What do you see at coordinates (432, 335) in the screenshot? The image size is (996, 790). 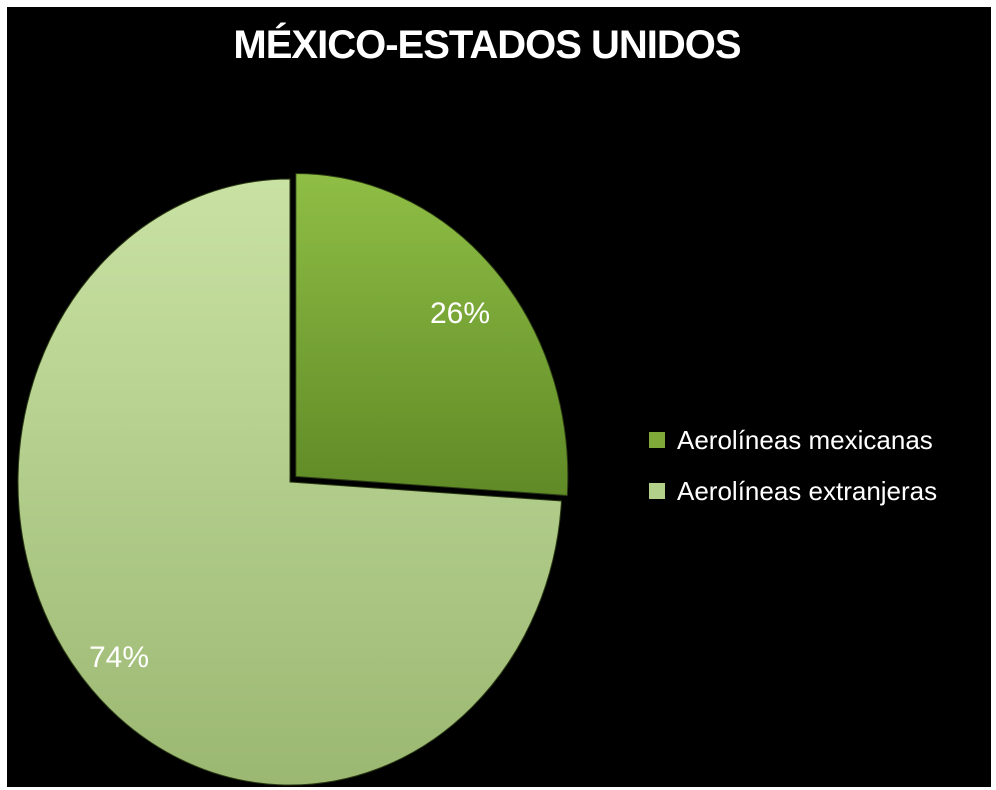 I see `pie-slice-mexicanas` at bounding box center [432, 335].